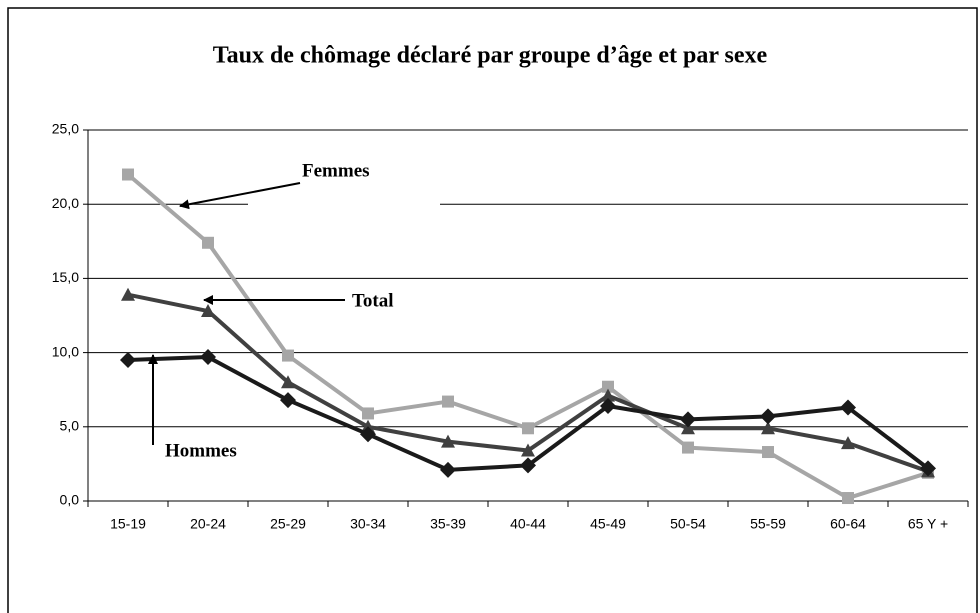 Image resolution: width=980 pixels, height=613 pixels. What do you see at coordinates (368, 524) in the screenshot?
I see `x-tick-label: 30-34` at bounding box center [368, 524].